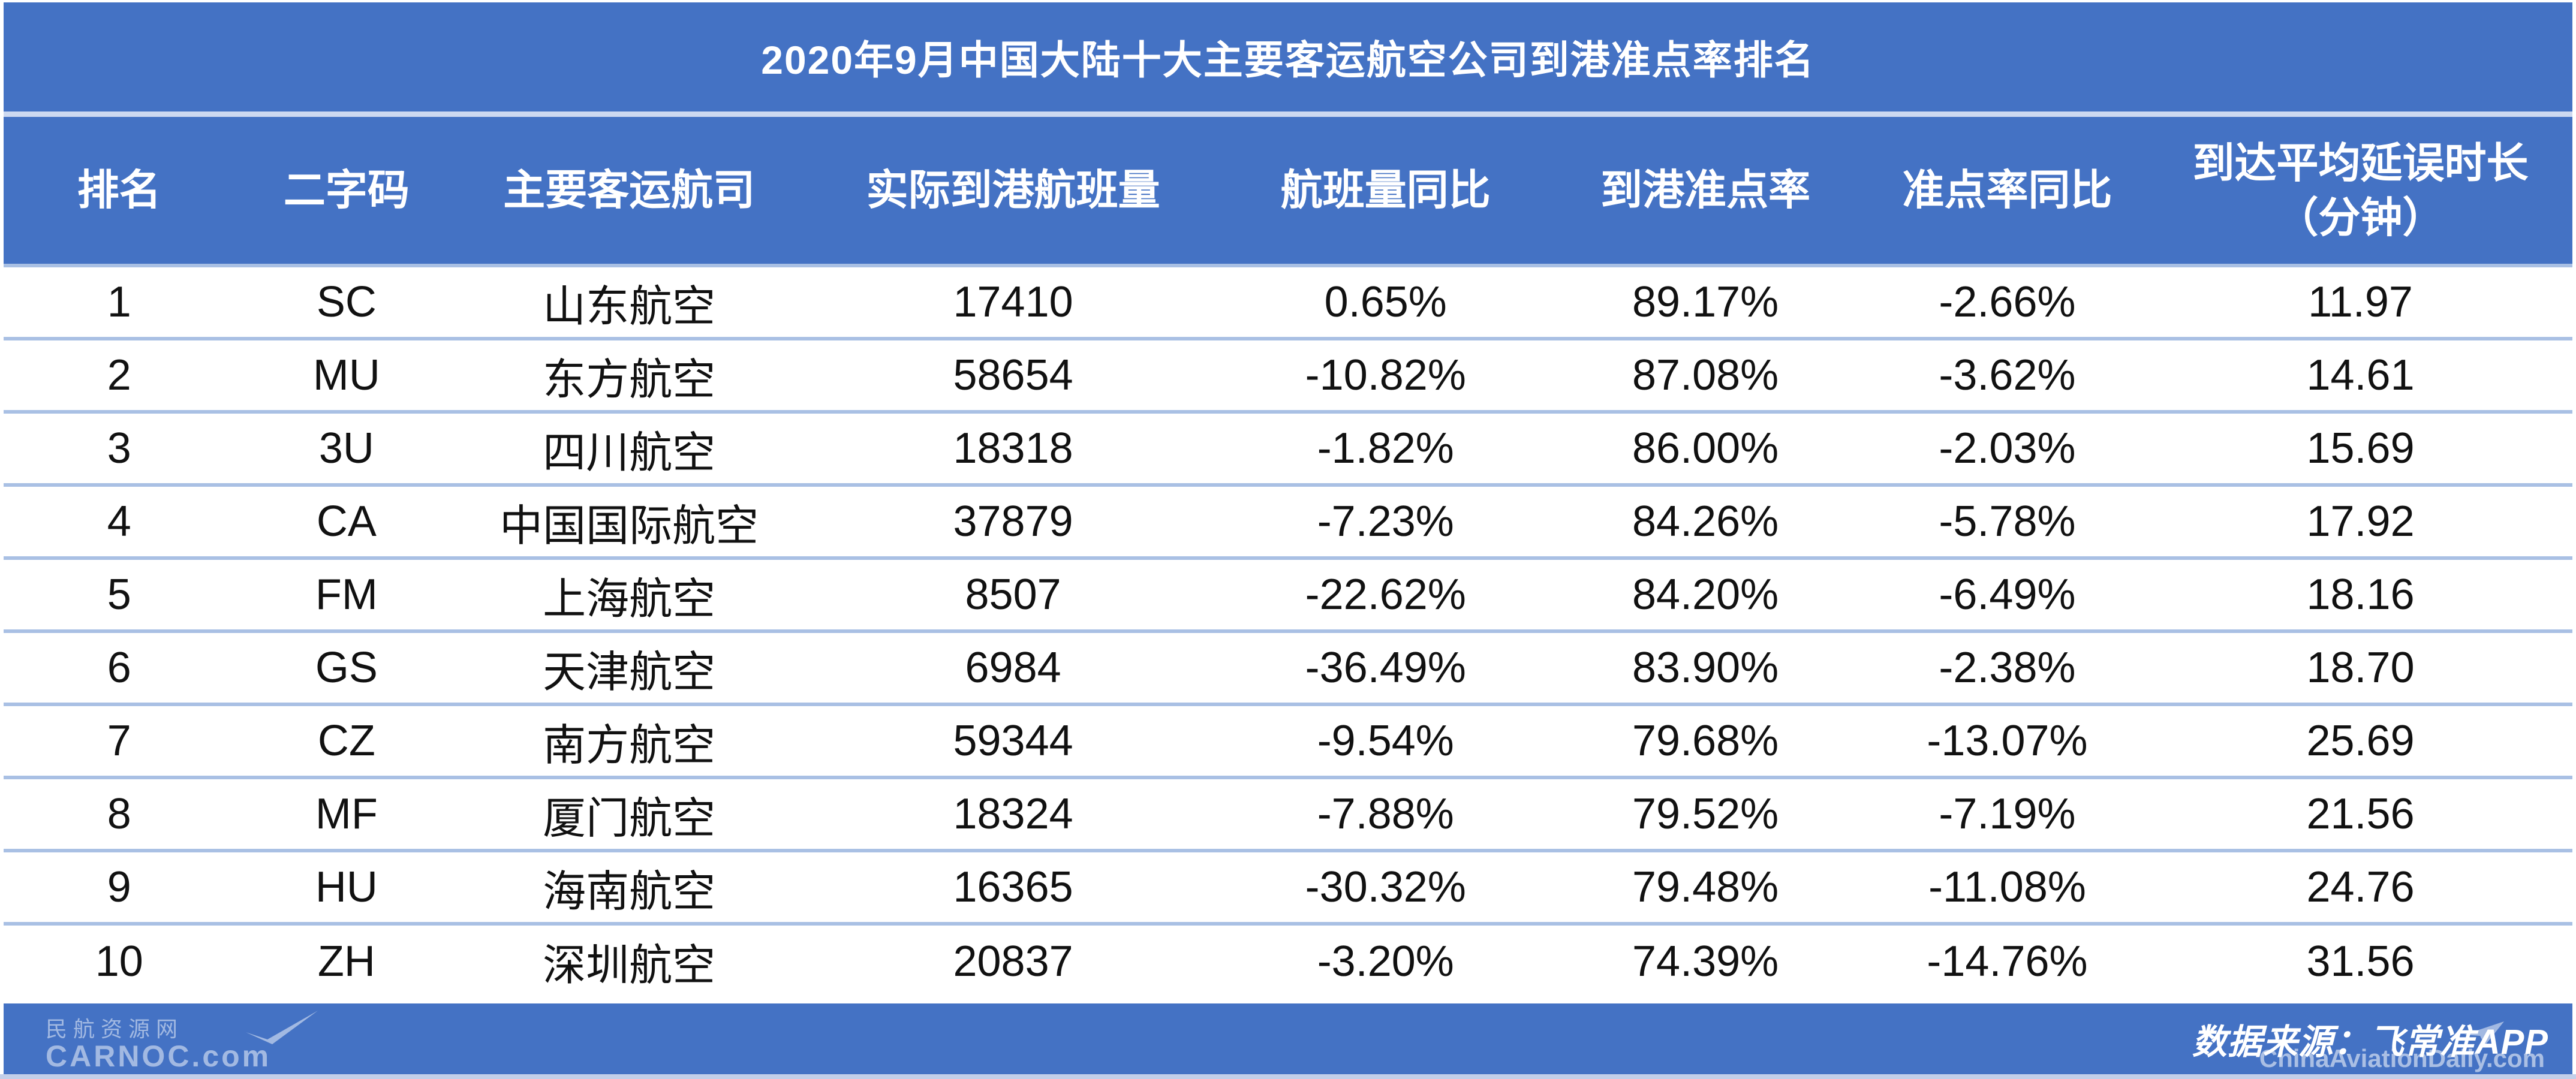  Describe the element at coordinates (1705, 191) in the screenshot. I see `col-header-otp-rate: 到港准点率` at that location.